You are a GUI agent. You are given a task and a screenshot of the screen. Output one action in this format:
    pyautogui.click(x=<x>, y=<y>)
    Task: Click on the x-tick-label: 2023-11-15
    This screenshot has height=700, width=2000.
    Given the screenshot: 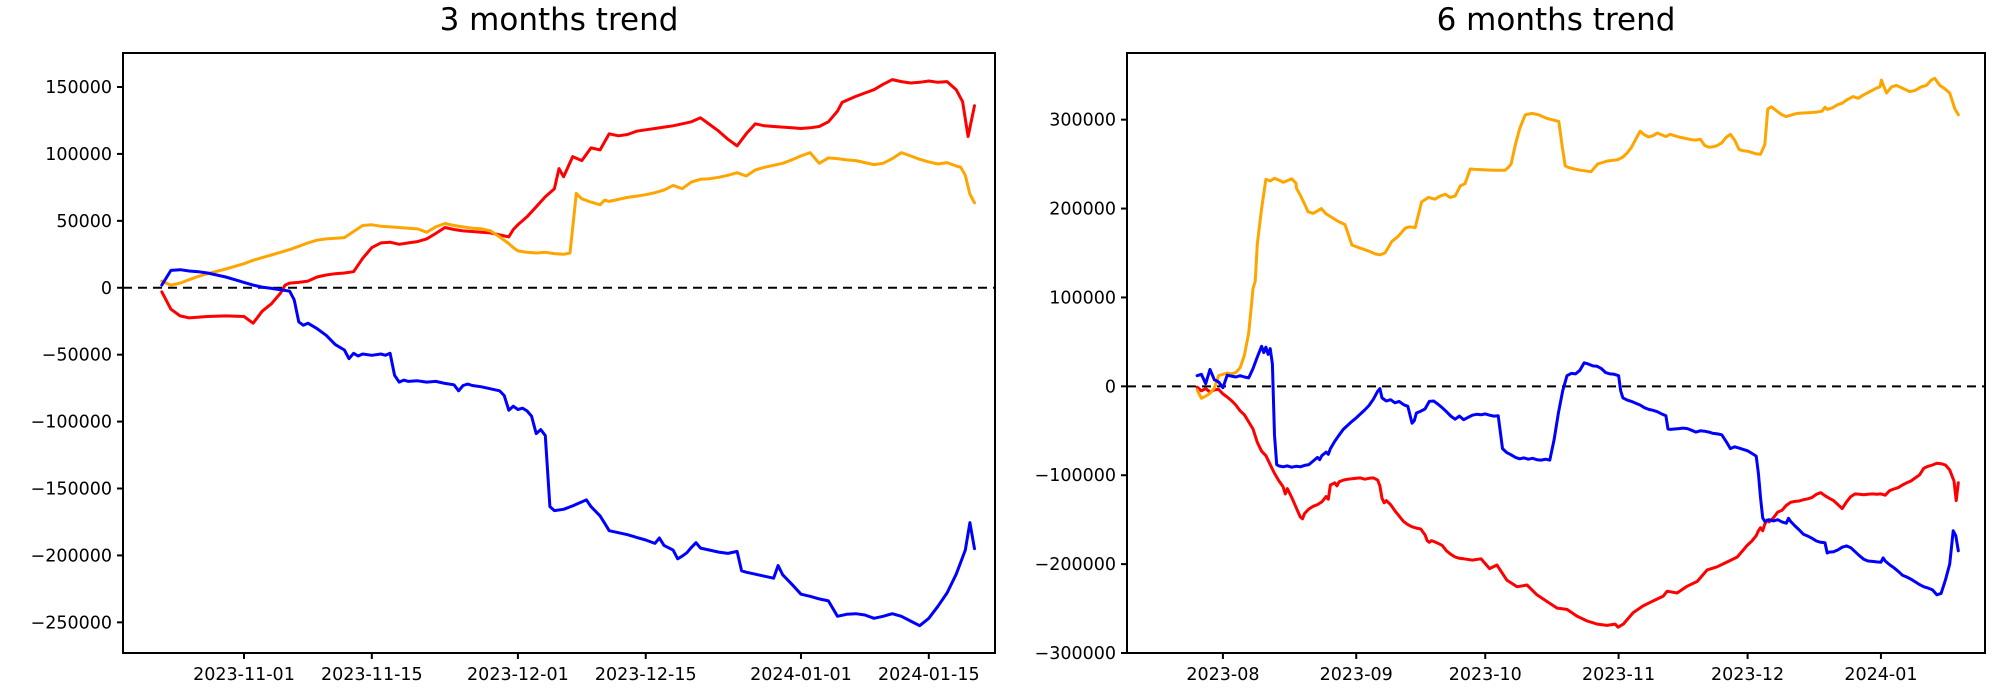 What is the action you would take?
    pyautogui.click(x=372, y=675)
    